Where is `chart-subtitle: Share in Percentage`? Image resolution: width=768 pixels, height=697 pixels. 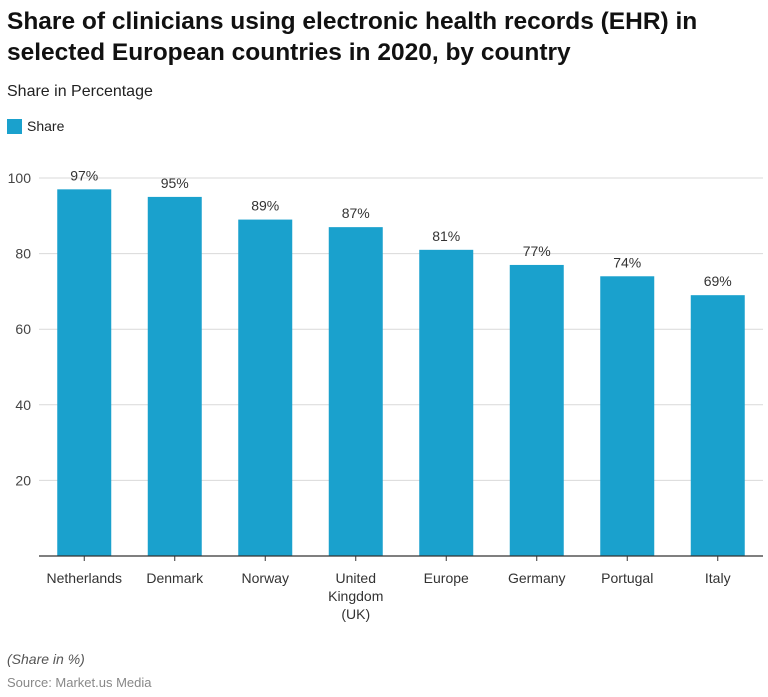 chart-subtitle: Share in Percentage is located at coordinates (80, 91).